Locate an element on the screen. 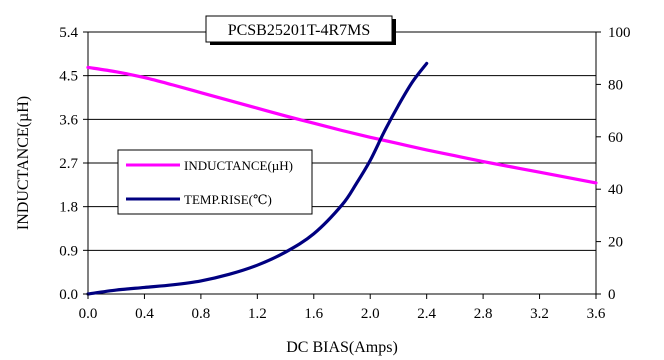  y-axis-ticks: 0.0 0.9 1.8 2.7 3.6 4.5 5.4 is located at coordinates (73, 164).